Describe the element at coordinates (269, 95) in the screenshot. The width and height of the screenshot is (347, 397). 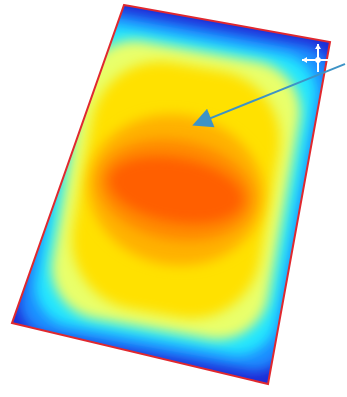
I see `pointer-arrow` at that location.